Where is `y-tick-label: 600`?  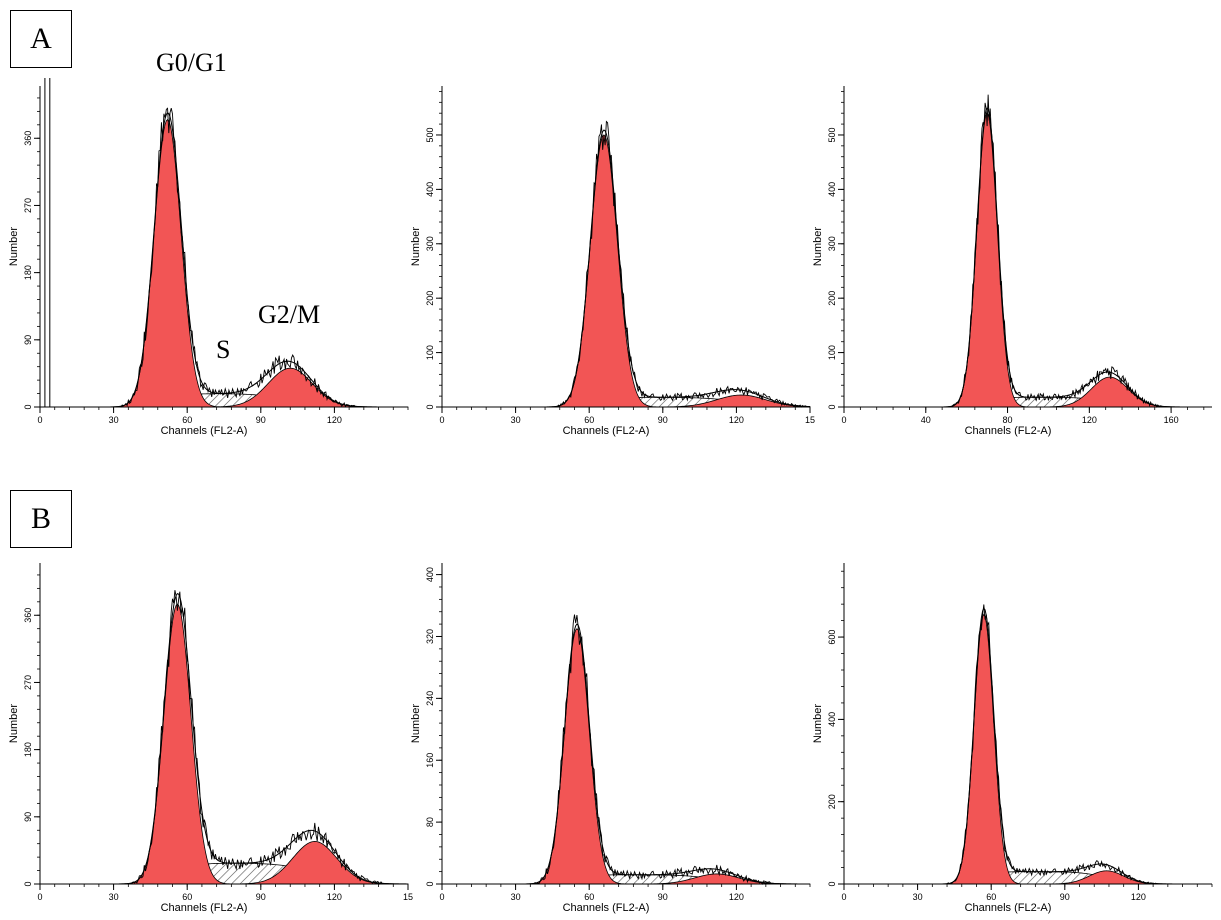 y-tick-label: 600 is located at coordinates (832, 637).